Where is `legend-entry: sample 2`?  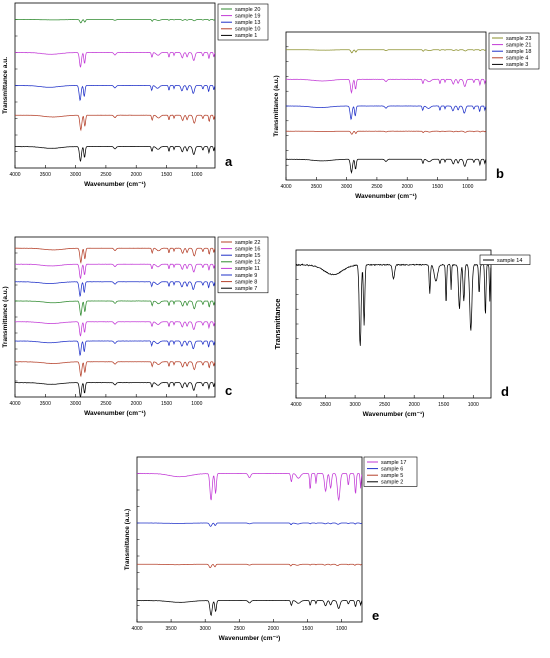 legend-entry: sample 2 is located at coordinates (392, 483).